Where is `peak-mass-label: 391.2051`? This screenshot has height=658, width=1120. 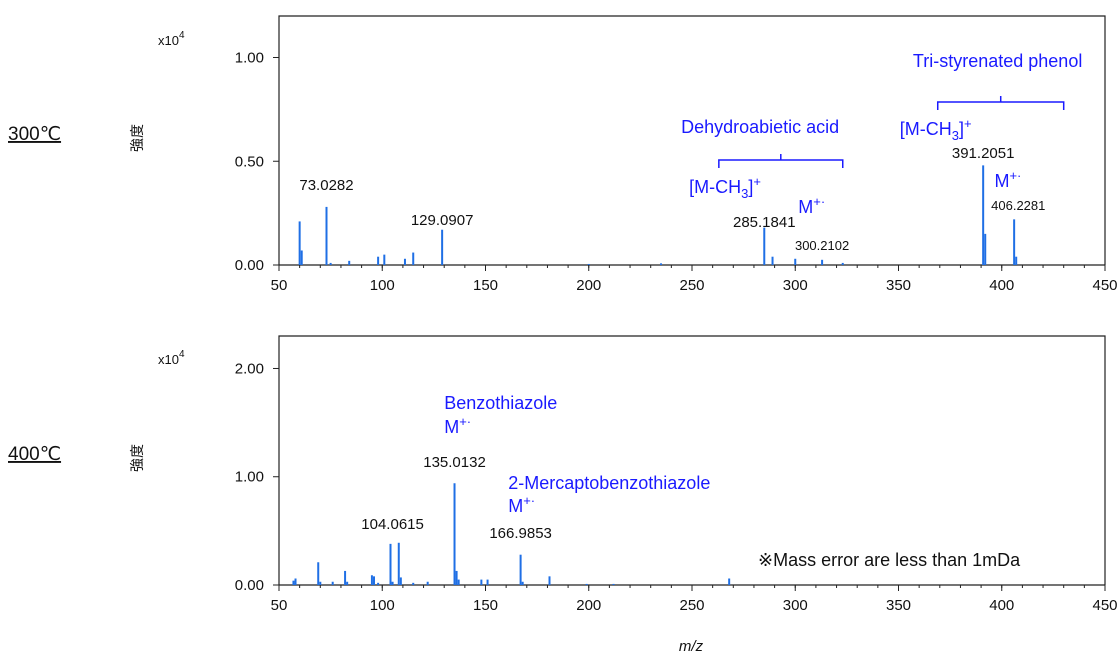 peak-mass-label: 391.2051 is located at coordinates (983, 153).